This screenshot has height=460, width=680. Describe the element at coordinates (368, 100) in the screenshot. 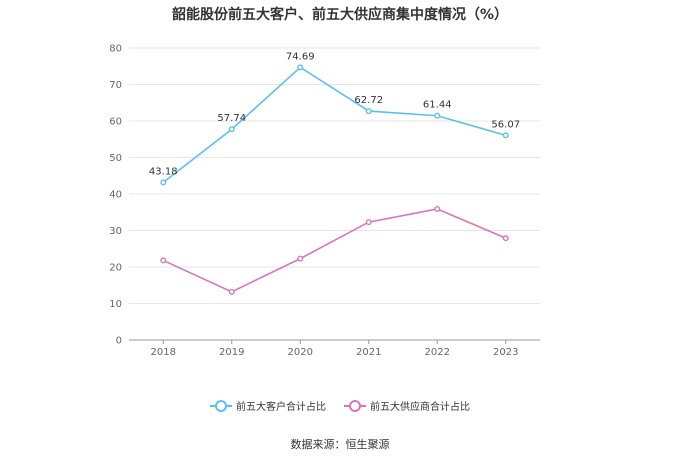

I see `data-label: 62.72` at that location.